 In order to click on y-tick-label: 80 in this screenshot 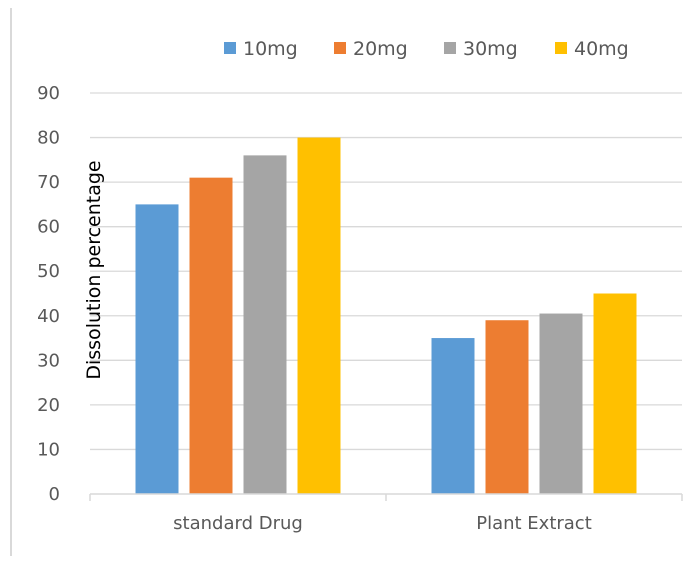, I will do `click(48, 138)`.